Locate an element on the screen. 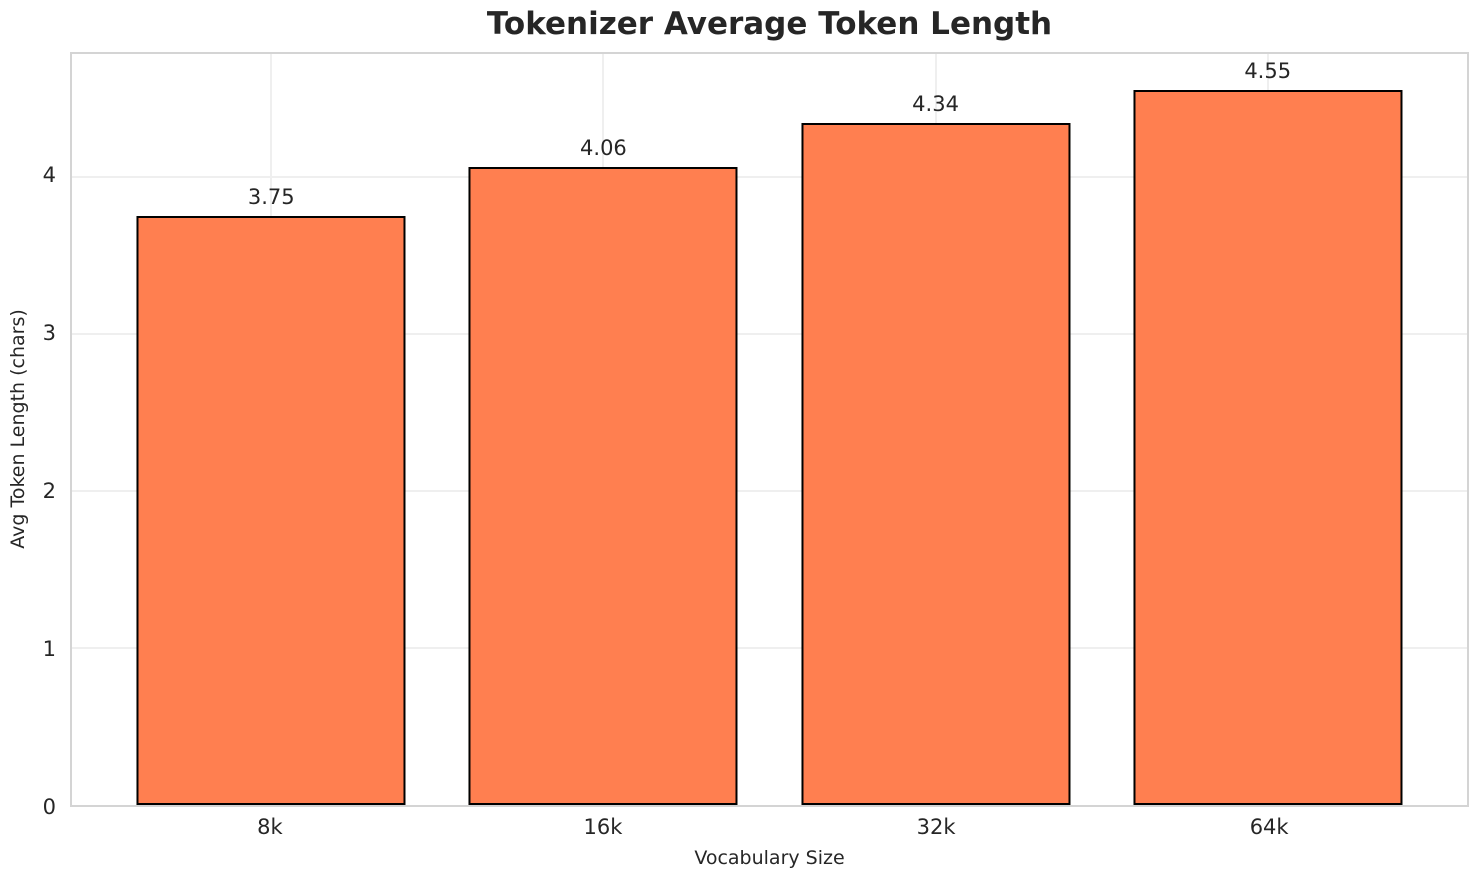 This screenshot has width=1483, height=885. chart-title: Tokenizer Average Token Length is located at coordinates (769, 24).